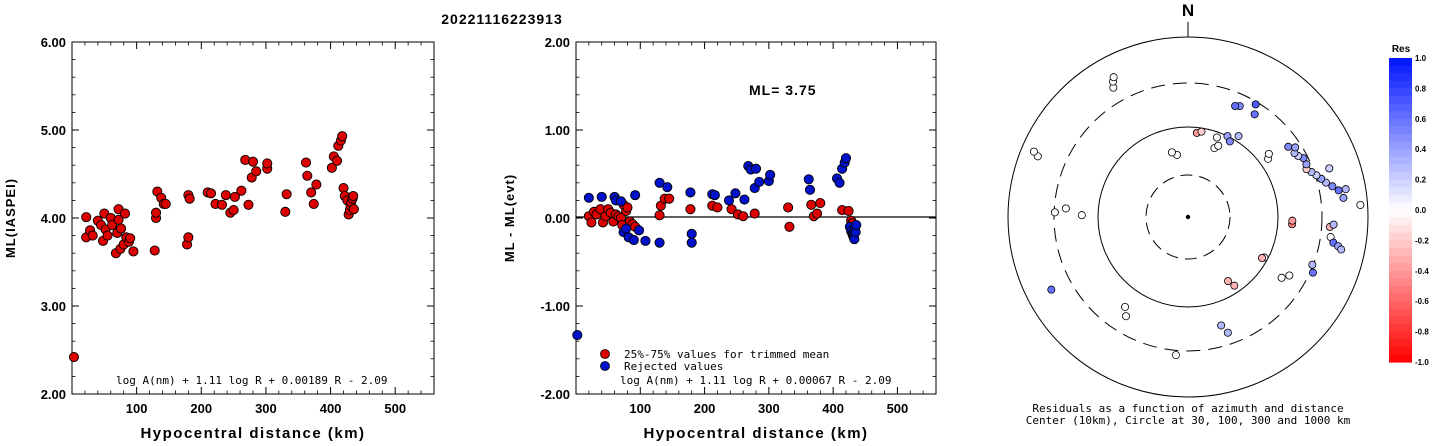  Describe the element at coordinates (501, 19) in the screenshot. I see `figure-title: 20221116223913` at that location.